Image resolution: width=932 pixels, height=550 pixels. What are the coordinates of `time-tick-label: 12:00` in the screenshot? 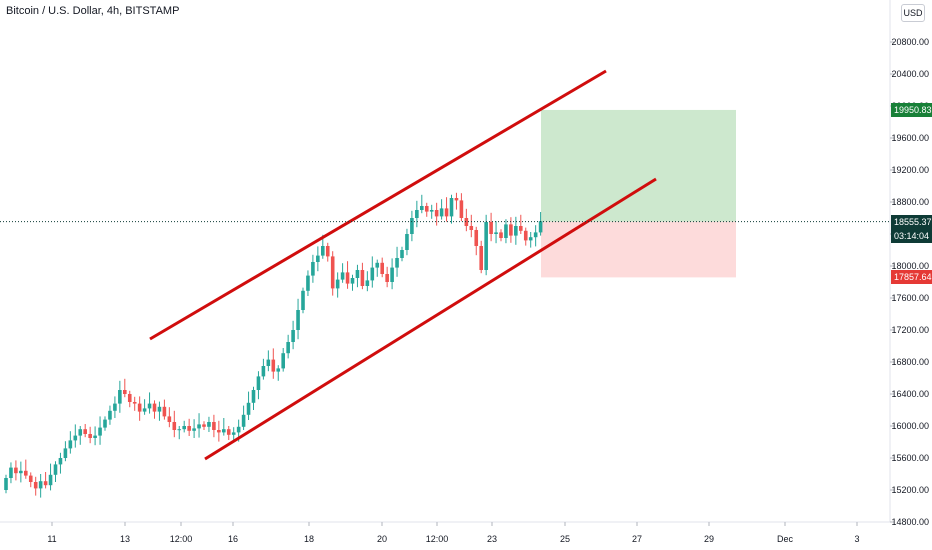 It's located at (181, 539).